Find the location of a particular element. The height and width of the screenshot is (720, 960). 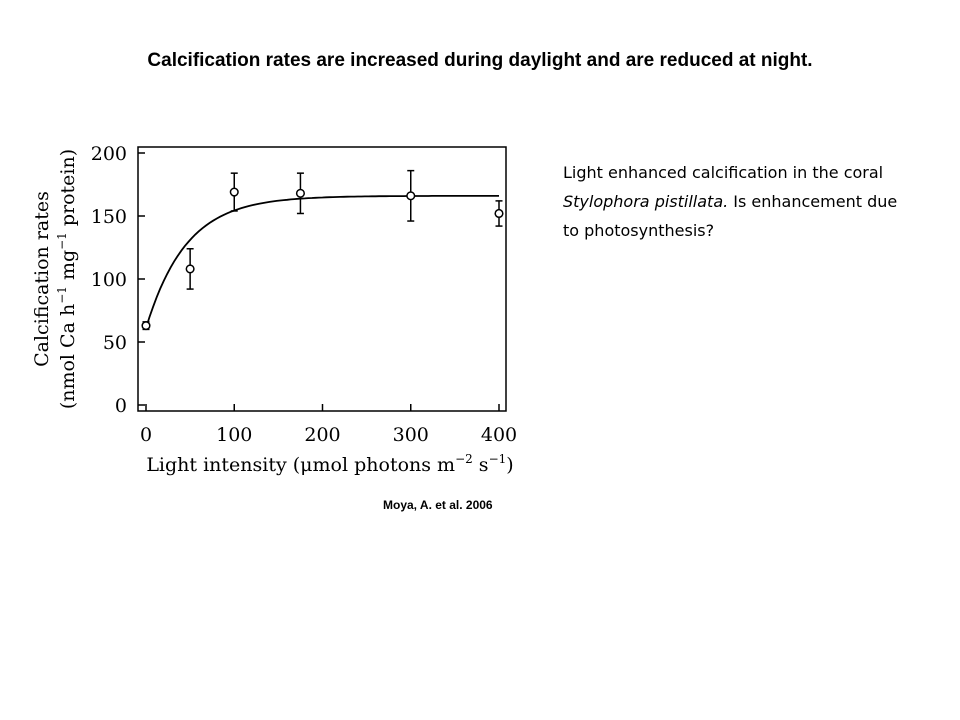

citation: Moya, A. et al. 2006 is located at coordinates (438, 505).